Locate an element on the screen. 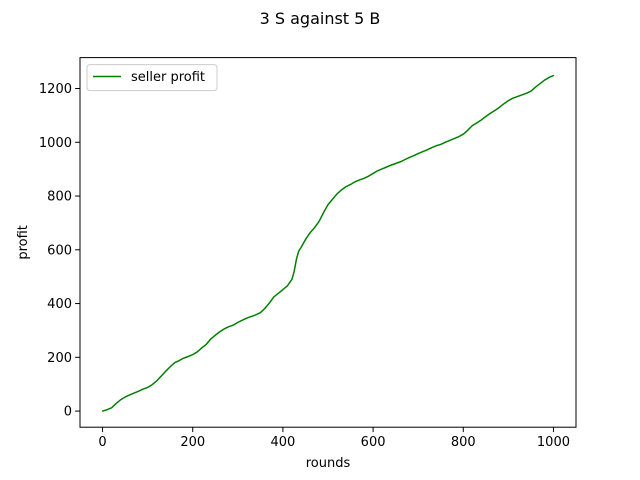  x-tick-label: 400 is located at coordinates (282, 442).